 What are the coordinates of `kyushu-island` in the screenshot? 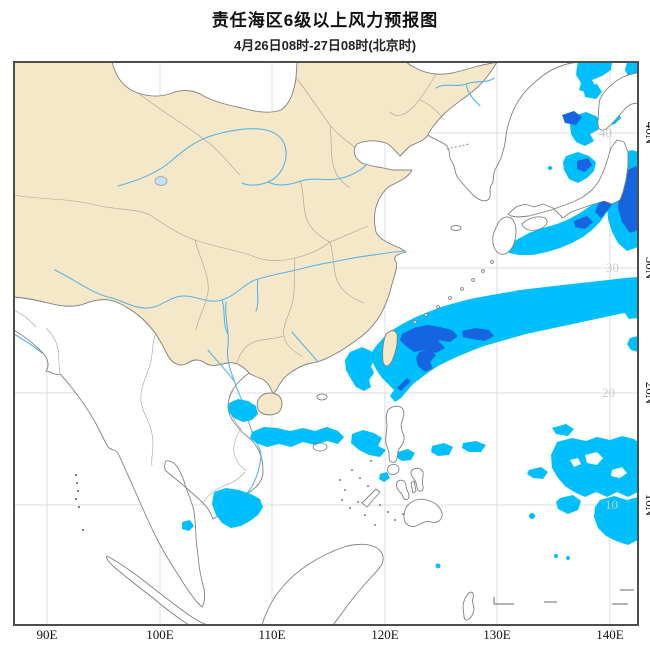 It's located at (504, 235).